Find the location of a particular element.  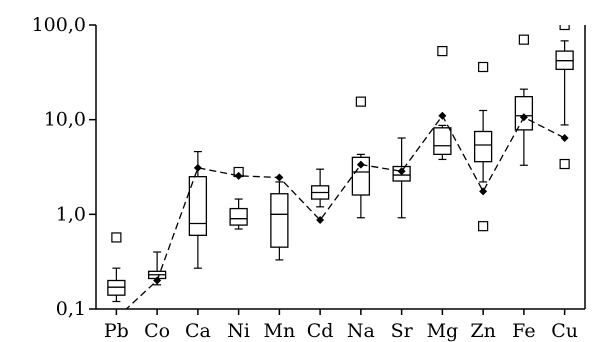

category-label: Cu is located at coordinates (564, 331).